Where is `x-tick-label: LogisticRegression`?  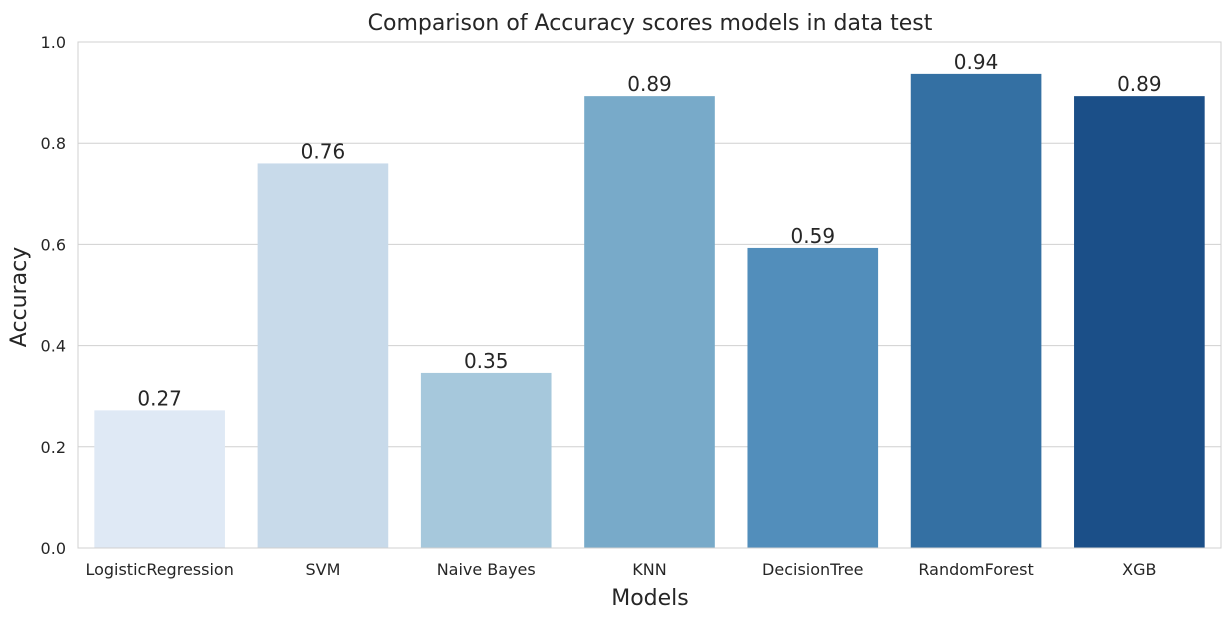
x-tick-label: LogisticRegression is located at coordinates (159, 569).